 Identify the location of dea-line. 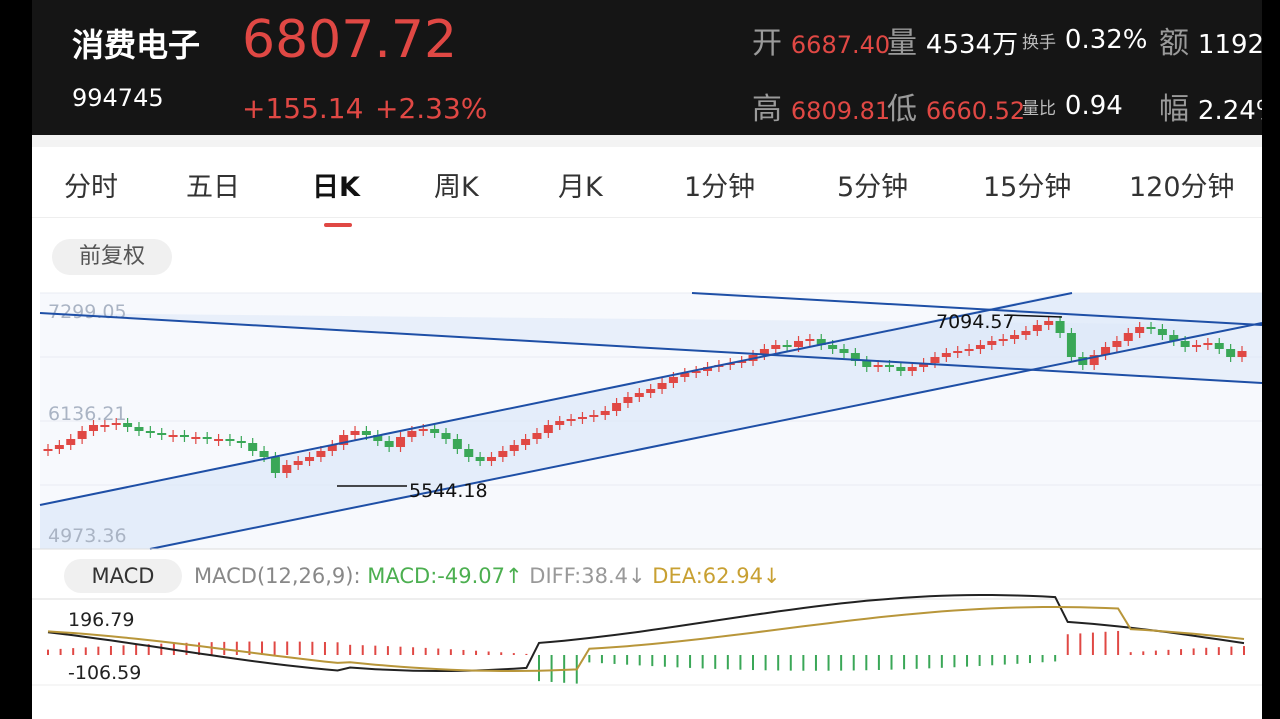
(646, 639).